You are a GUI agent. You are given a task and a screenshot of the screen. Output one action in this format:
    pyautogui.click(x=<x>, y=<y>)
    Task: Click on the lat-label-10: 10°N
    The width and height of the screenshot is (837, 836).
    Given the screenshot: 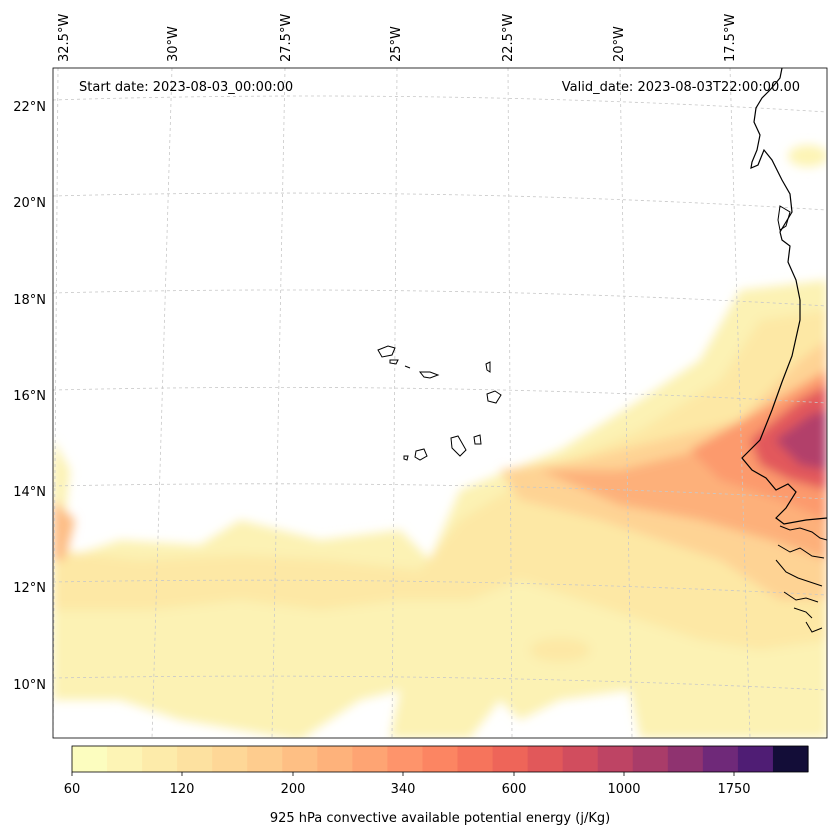 What is the action you would take?
    pyautogui.click(x=29, y=685)
    